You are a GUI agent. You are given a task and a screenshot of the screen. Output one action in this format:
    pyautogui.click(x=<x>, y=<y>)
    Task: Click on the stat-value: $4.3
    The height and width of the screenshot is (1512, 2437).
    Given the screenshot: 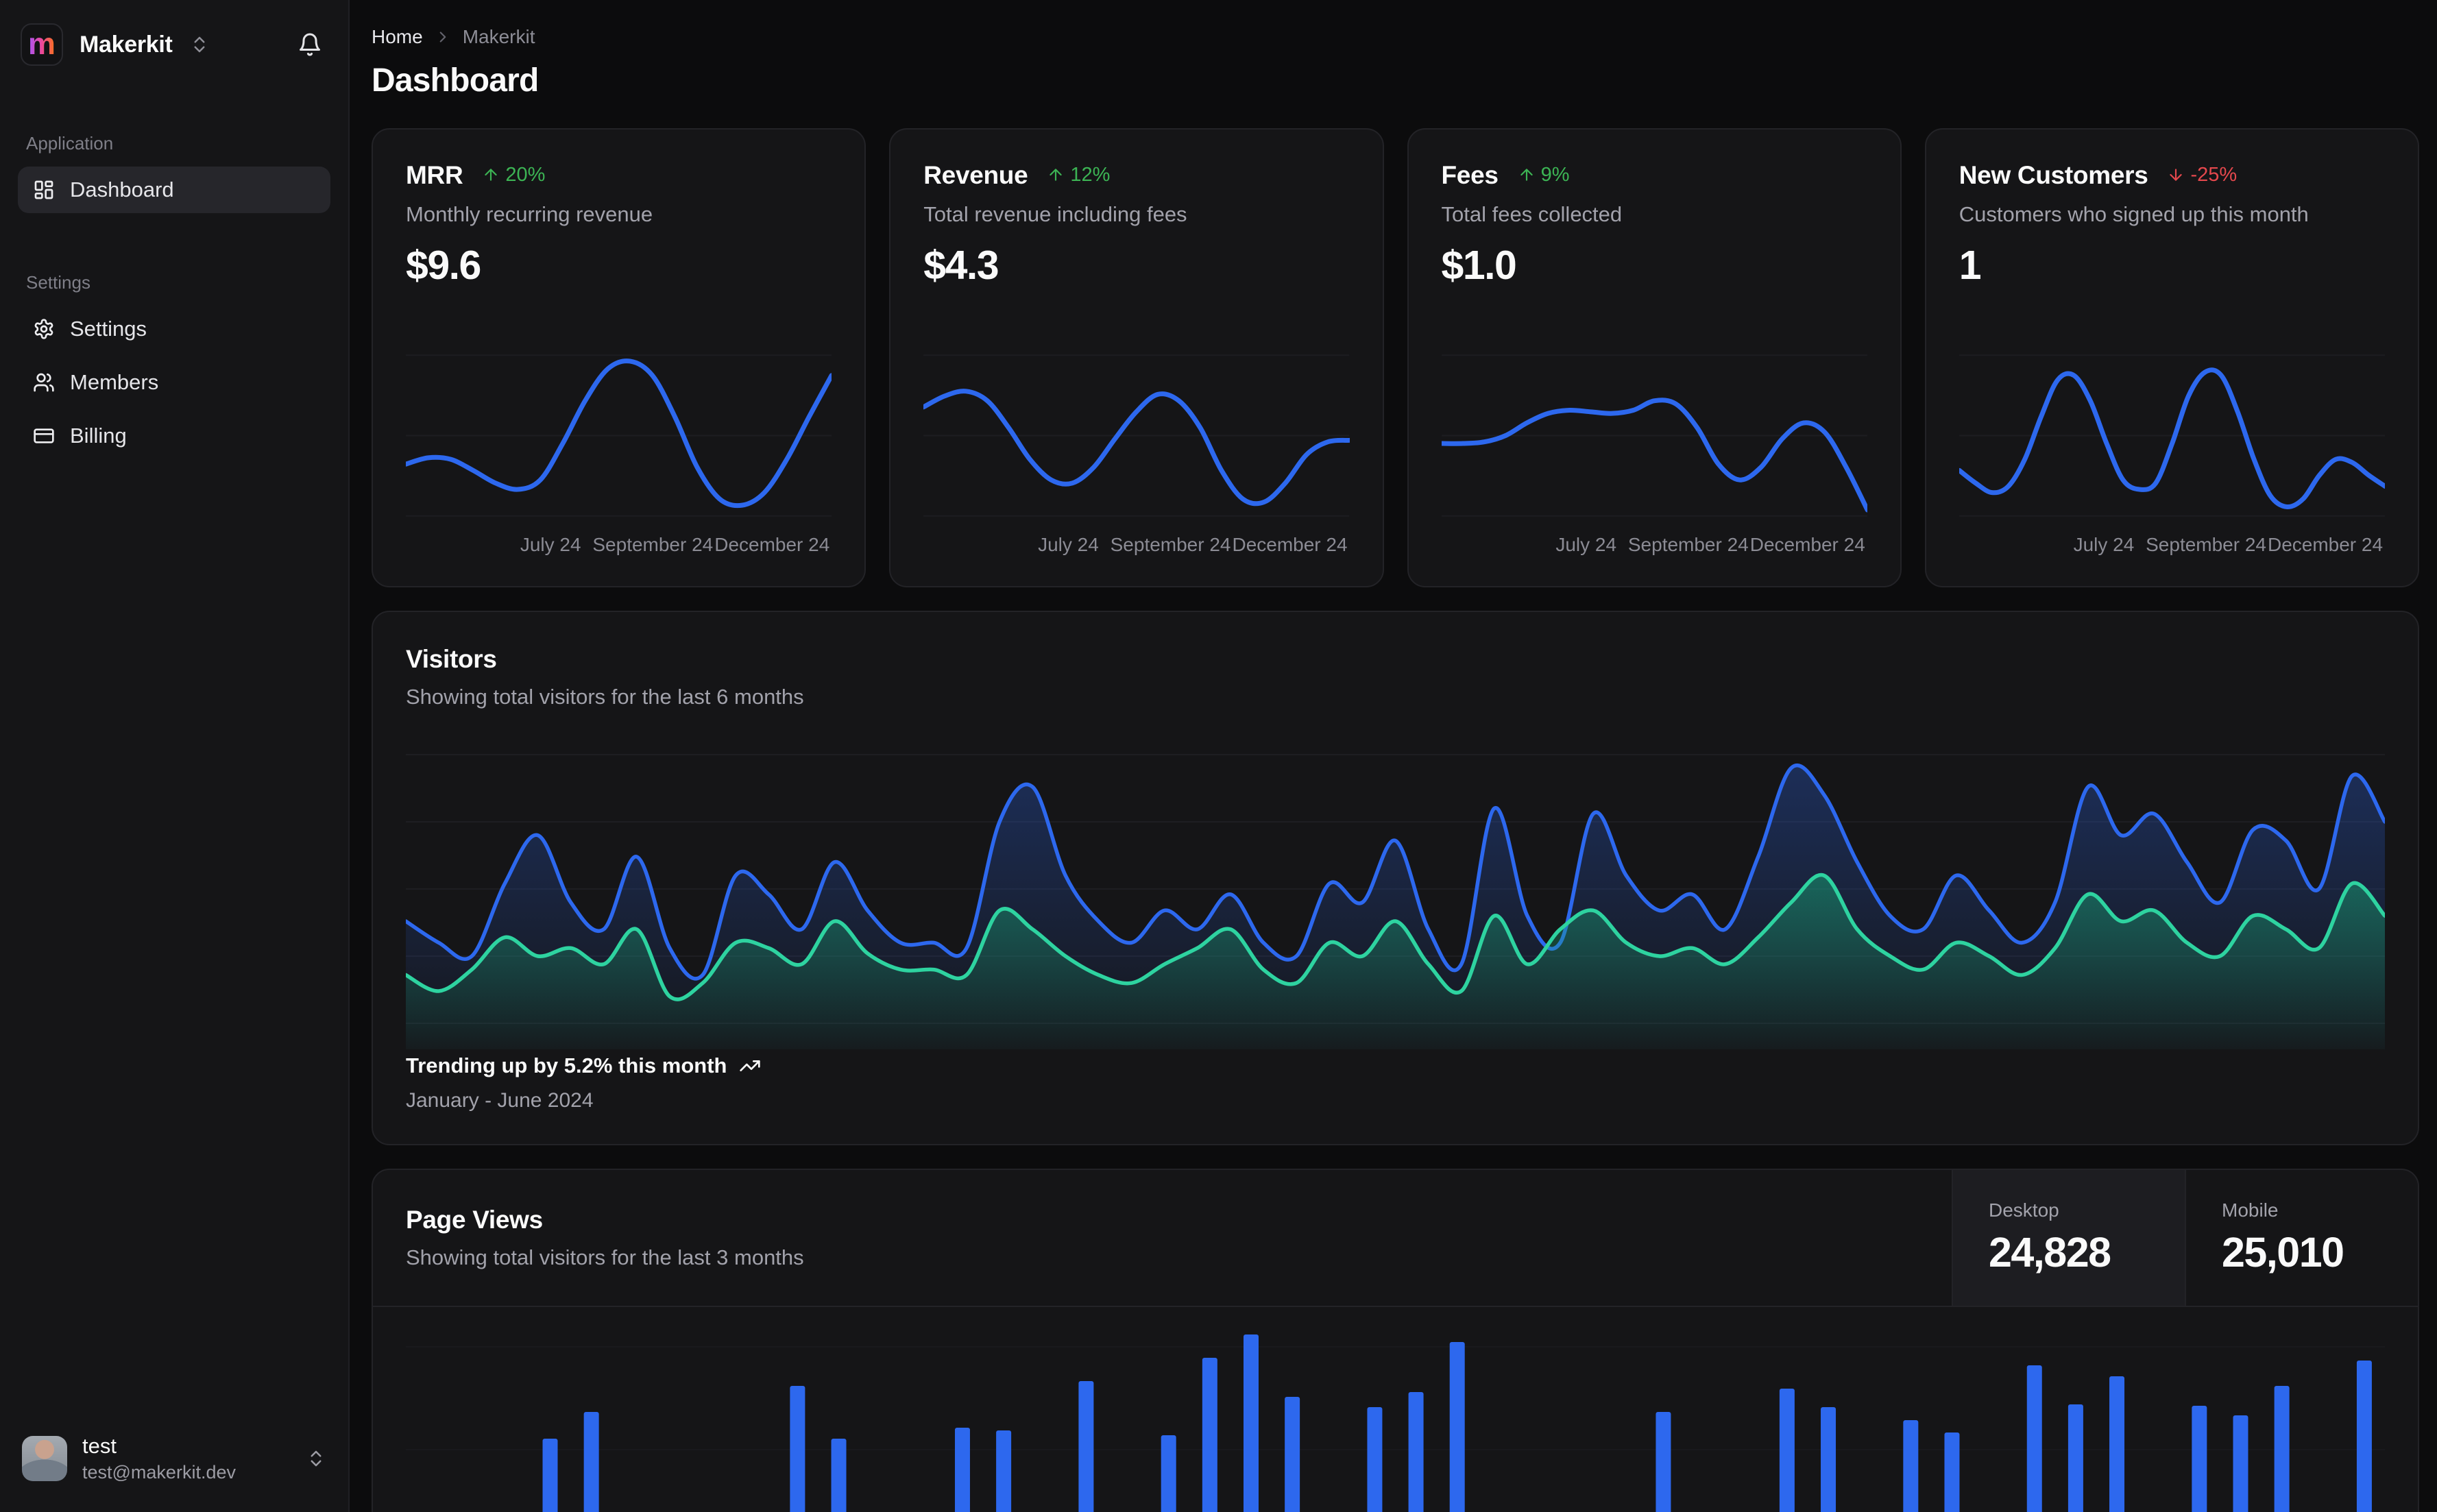 What is the action you would take?
    pyautogui.click(x=961, y=265)
    